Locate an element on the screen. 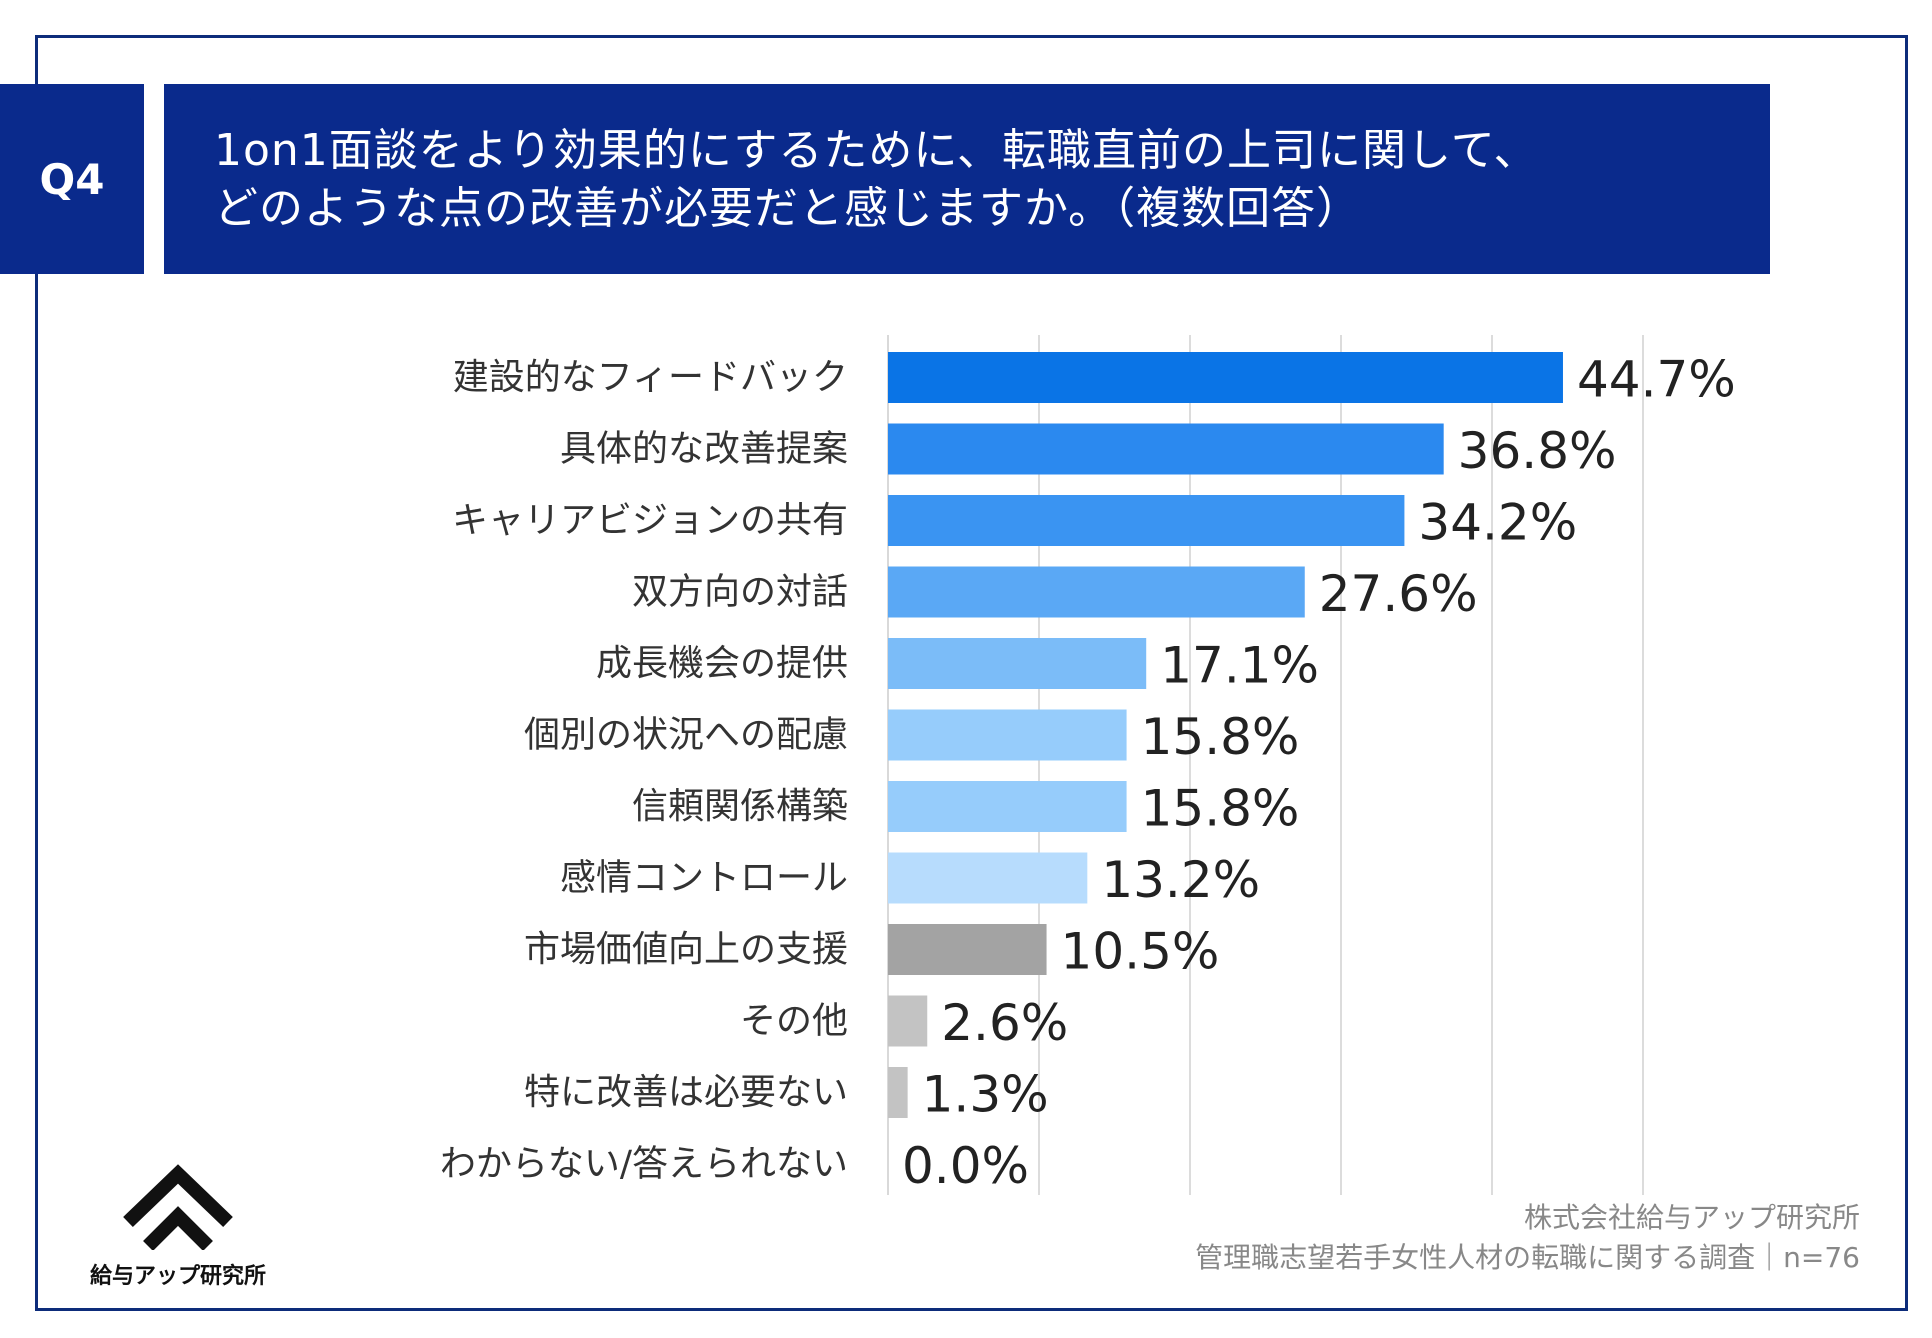 Image resolution: width=1932 pixels, height=1338 pixels. category-label: わからない/答えられない is located at coordinates (644, 1164).